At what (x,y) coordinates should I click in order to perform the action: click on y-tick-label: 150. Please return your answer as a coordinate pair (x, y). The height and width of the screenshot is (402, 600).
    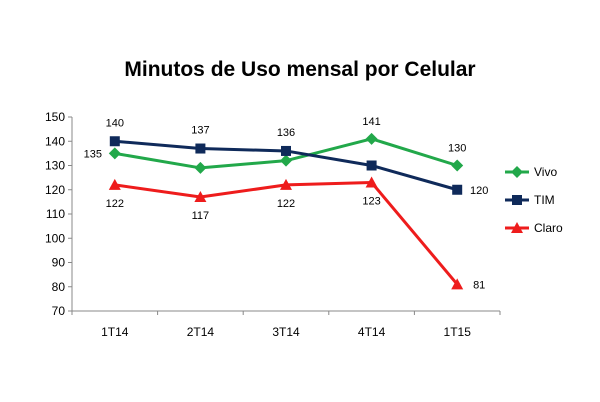
    Looking at the image, I should click on (55, 117).